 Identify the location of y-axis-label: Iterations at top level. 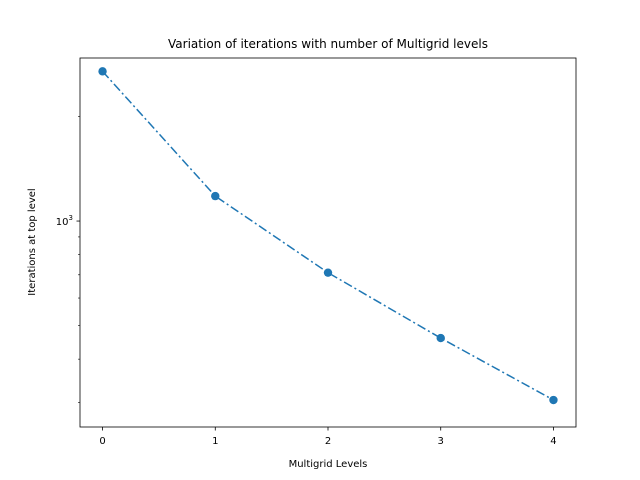
(32, 241).